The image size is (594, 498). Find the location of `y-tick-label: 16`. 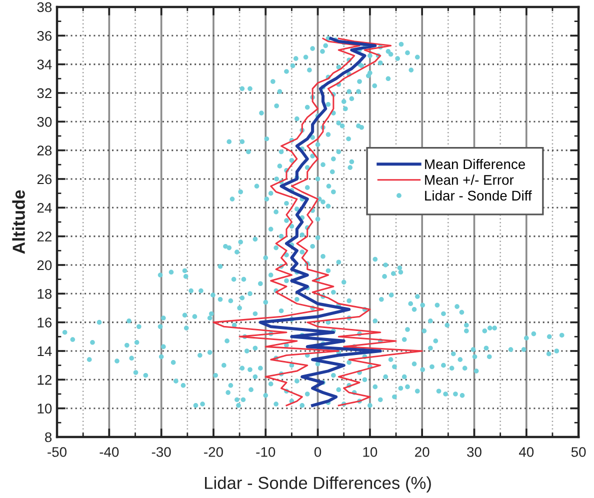

y-tick-label: 16 is located at coordinates (45, 323).